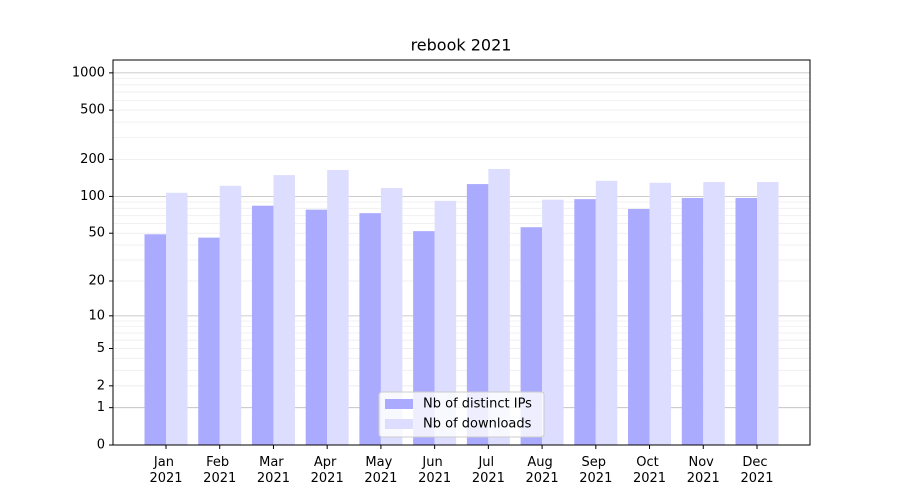 This screenshot has width=900, height=500. What do you see at coordinates (101, 445) in the screenshot?
I see `y-tick-label: 0` at bounding box center [101, 445].